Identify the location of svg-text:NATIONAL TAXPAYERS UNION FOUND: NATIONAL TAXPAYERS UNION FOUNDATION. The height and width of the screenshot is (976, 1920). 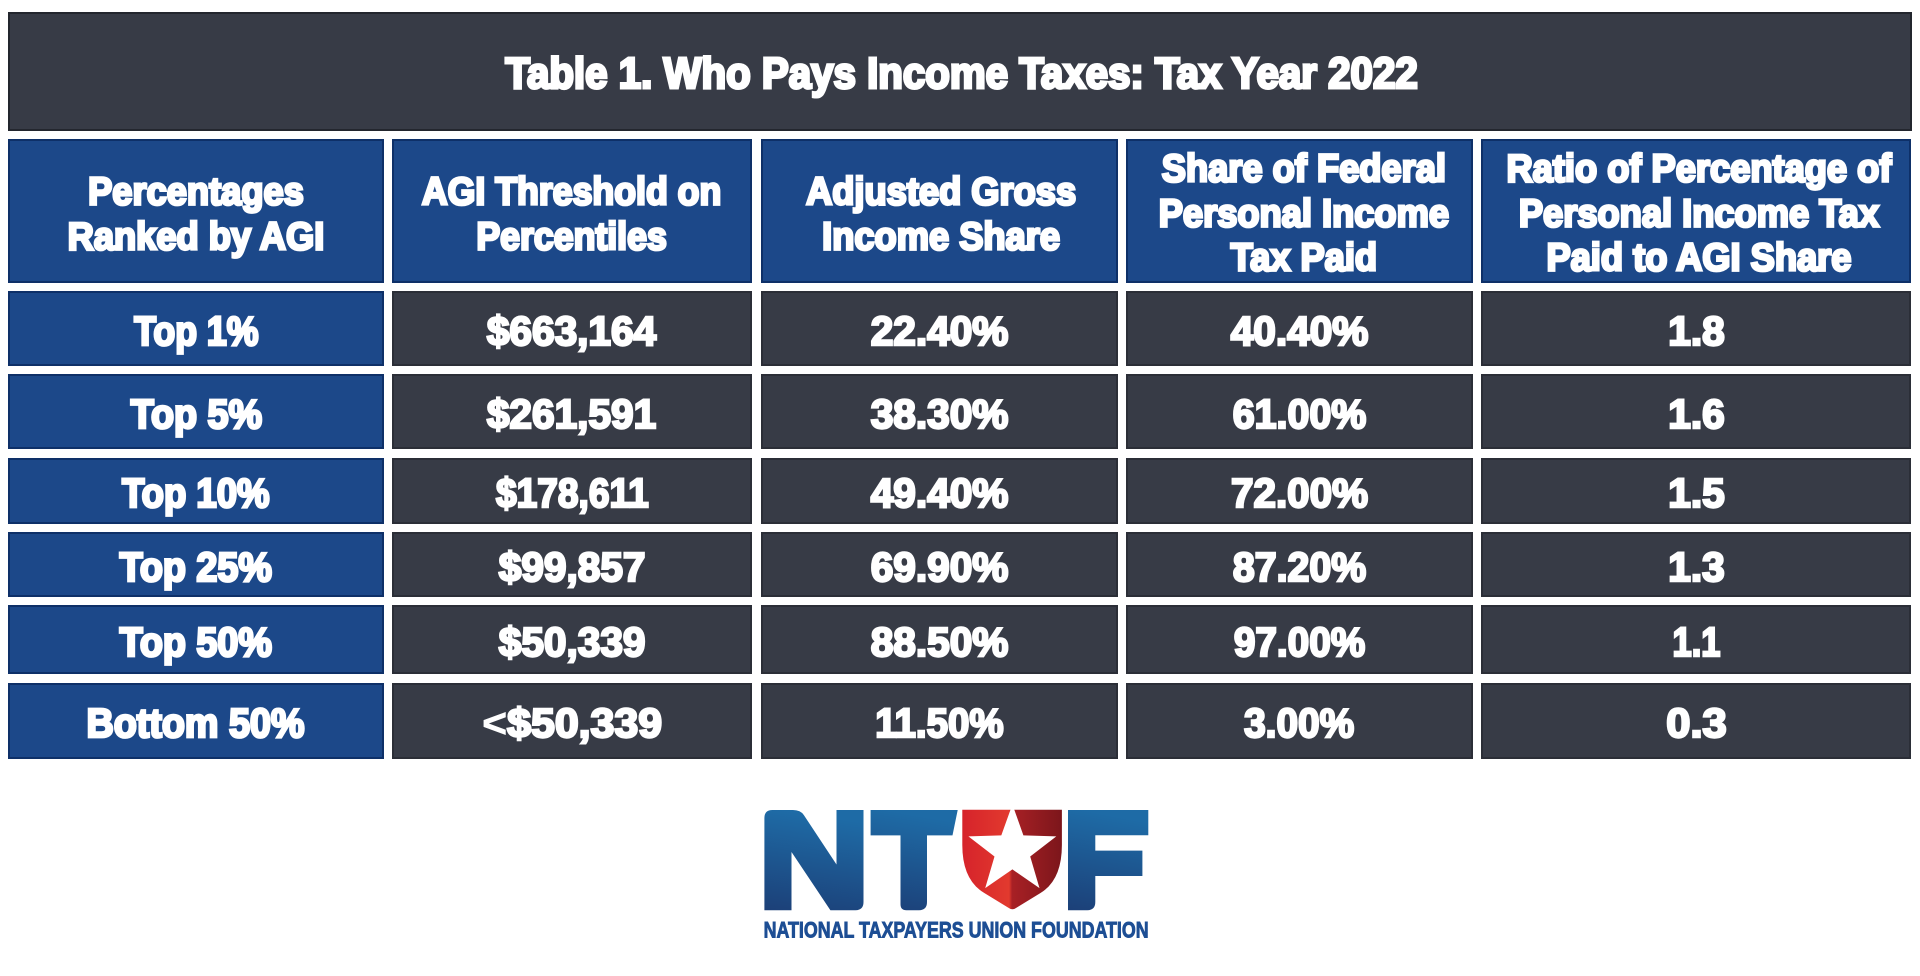
(956, 929).